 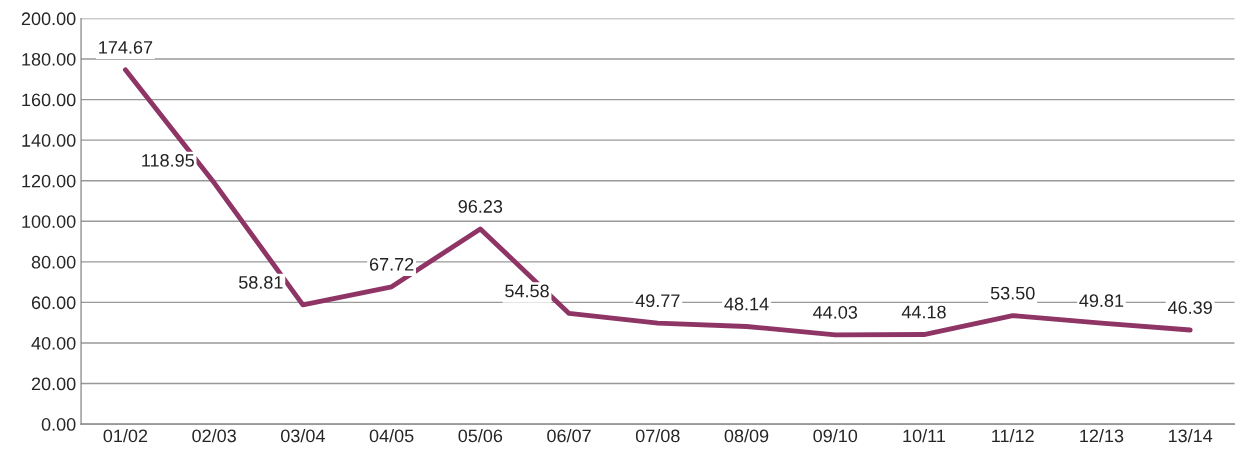 I want to click on data-label: 96.23, so click(x=480, y=206).